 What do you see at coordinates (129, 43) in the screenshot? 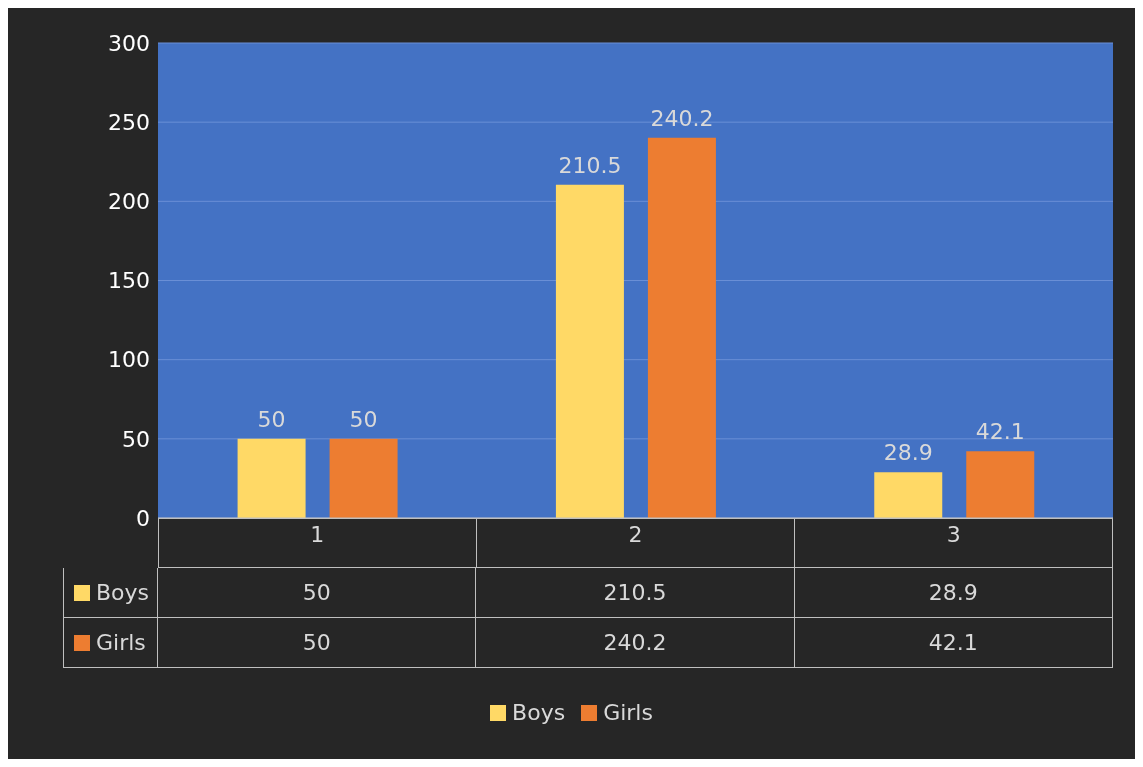
I see `y-tick-label: 300` at bounding box center [129, 43].